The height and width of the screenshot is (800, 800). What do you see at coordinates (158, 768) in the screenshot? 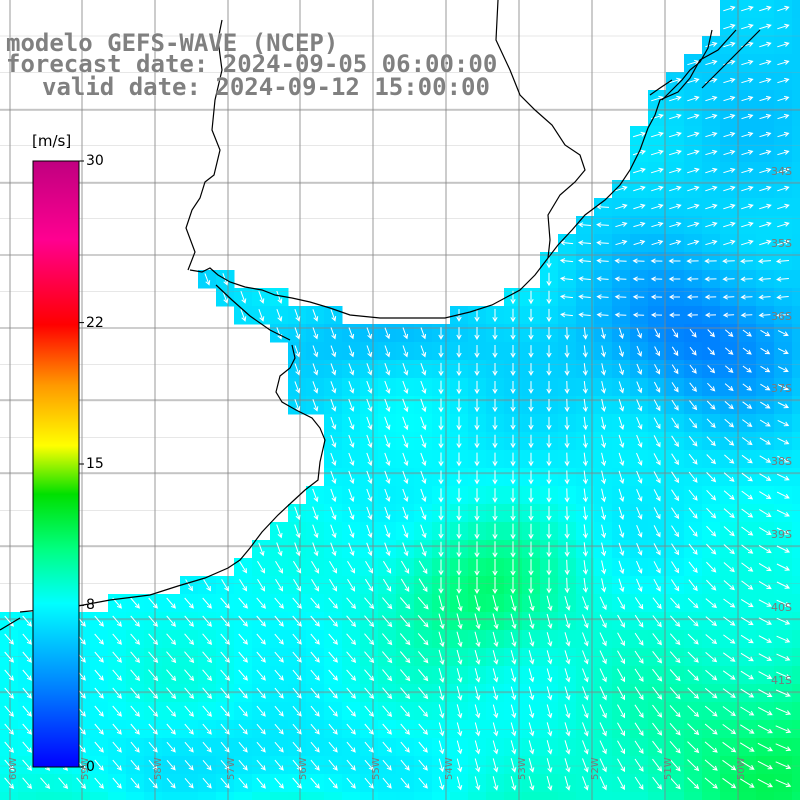
I see `longitude-label: 58W` at bounding box center [158, 768].